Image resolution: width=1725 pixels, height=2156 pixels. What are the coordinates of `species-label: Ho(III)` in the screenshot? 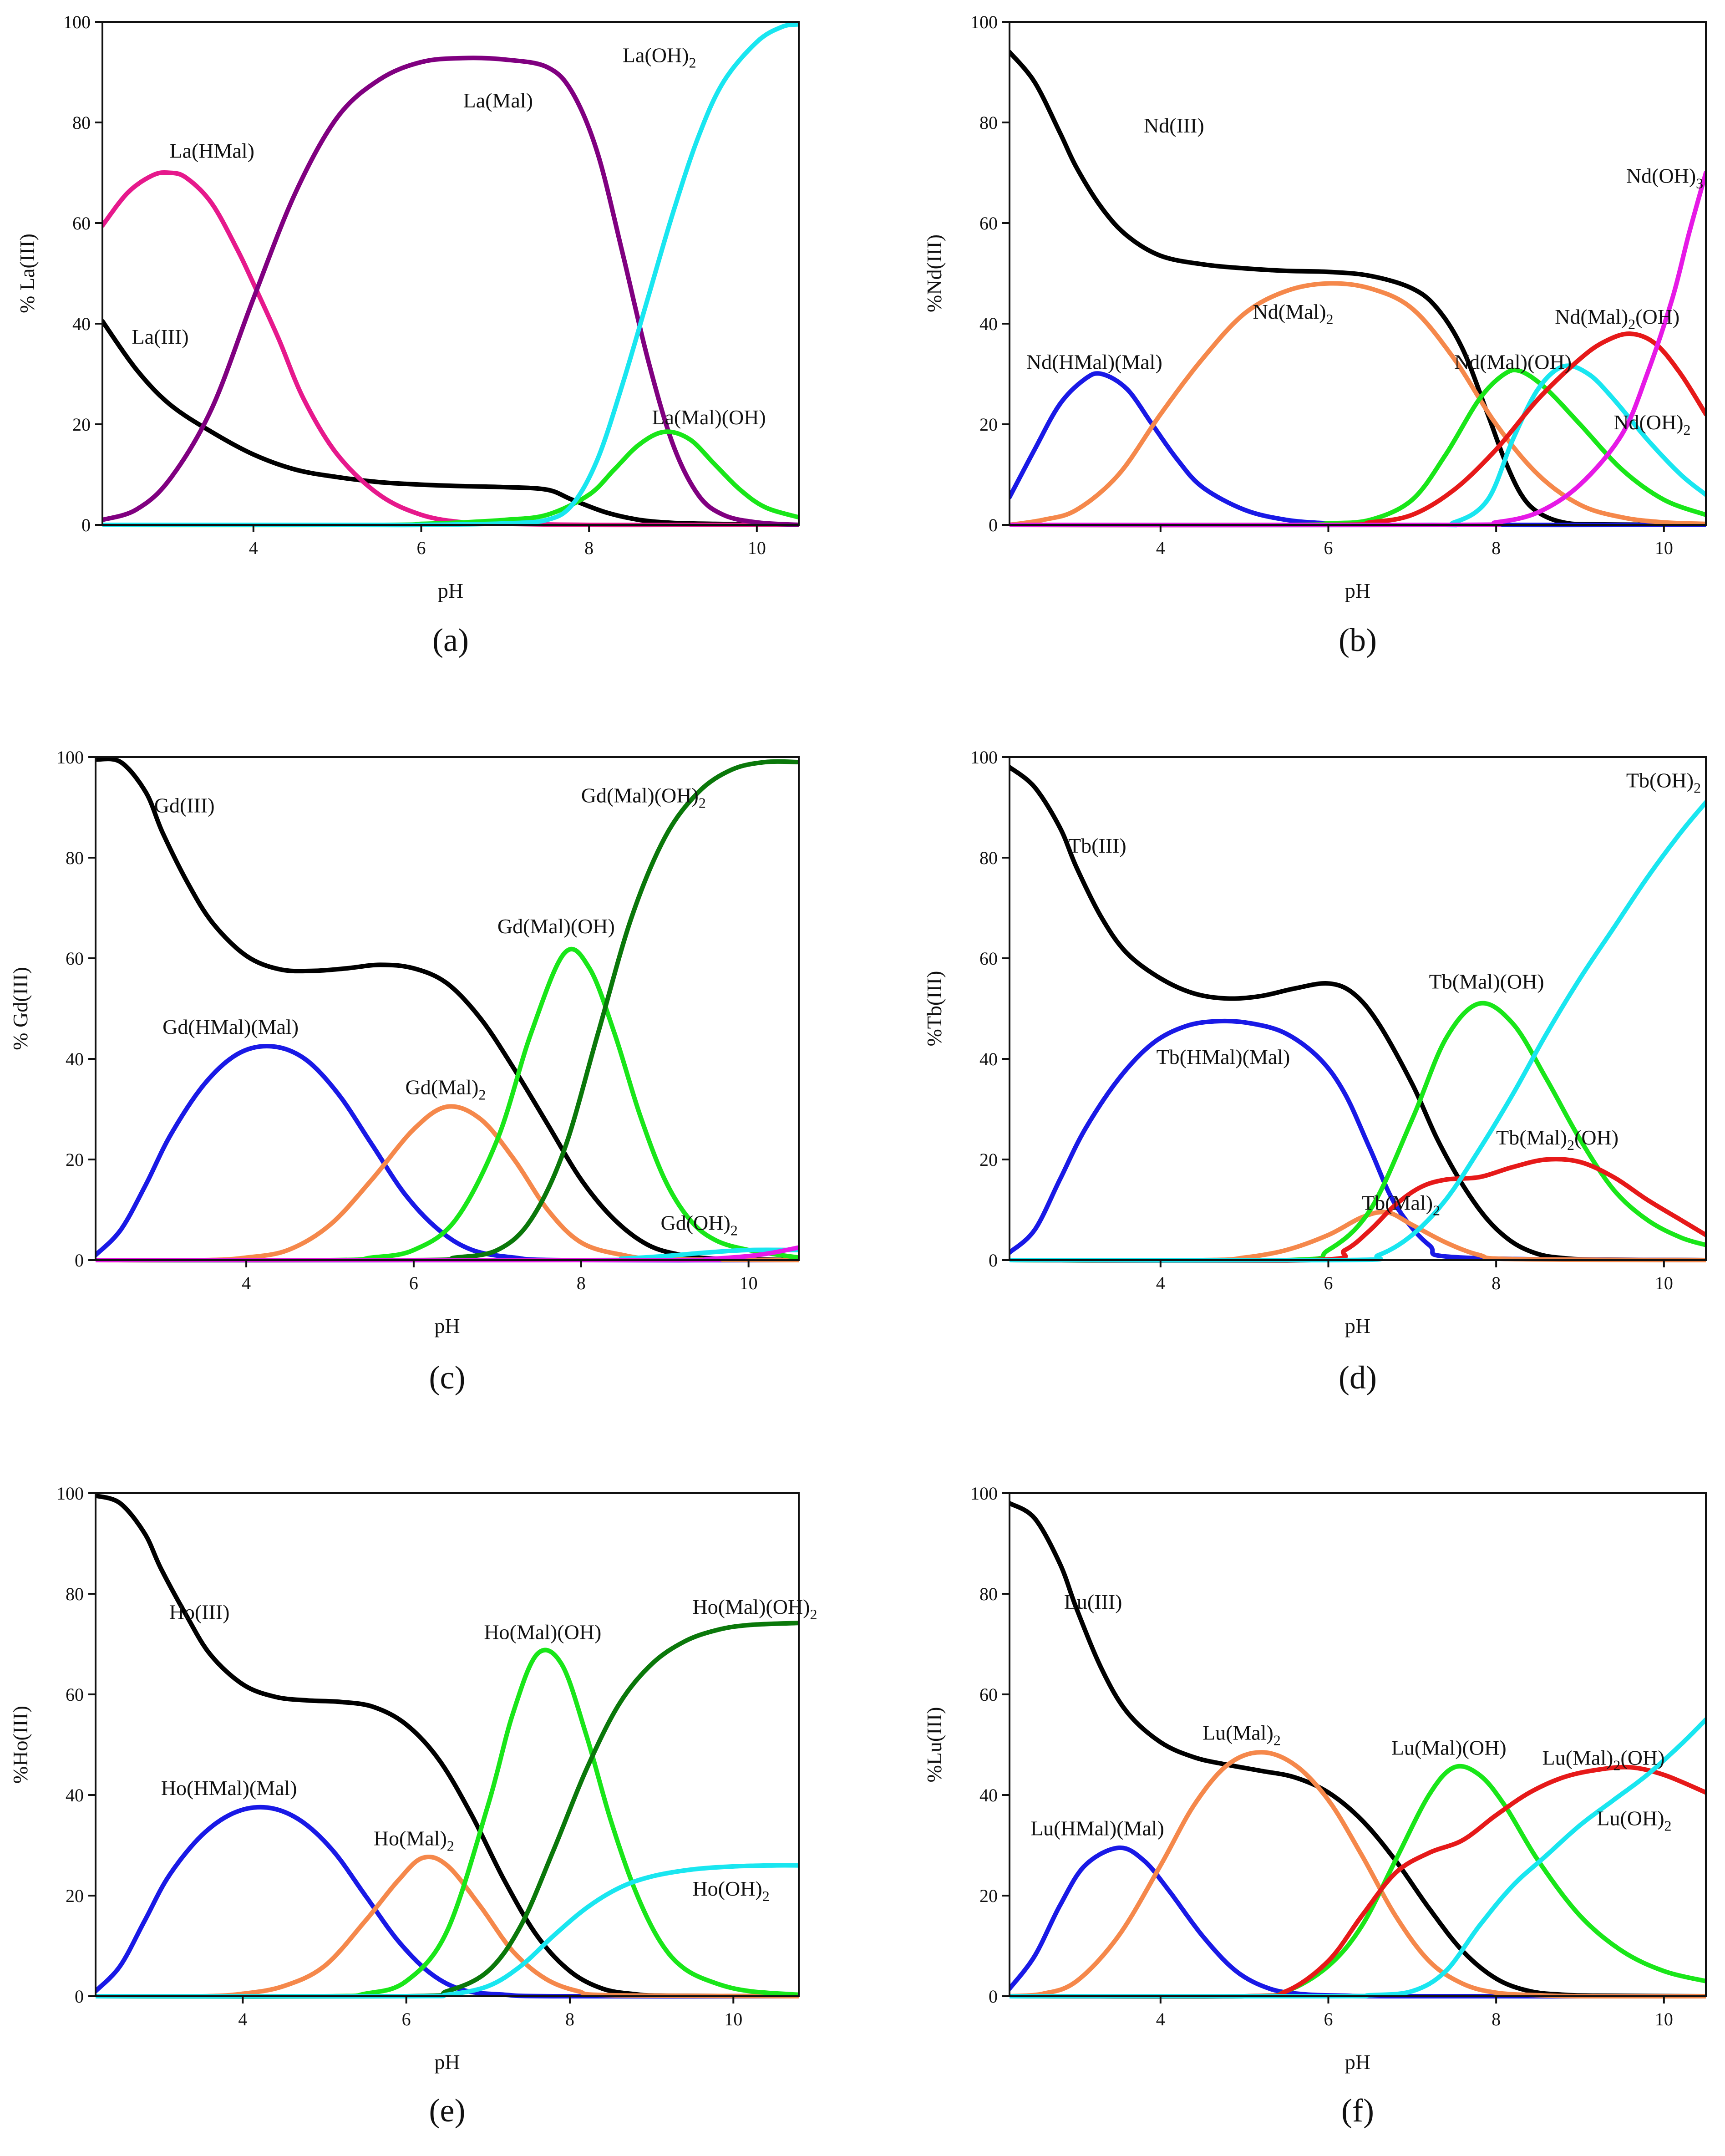 It's located at (199, 1611).